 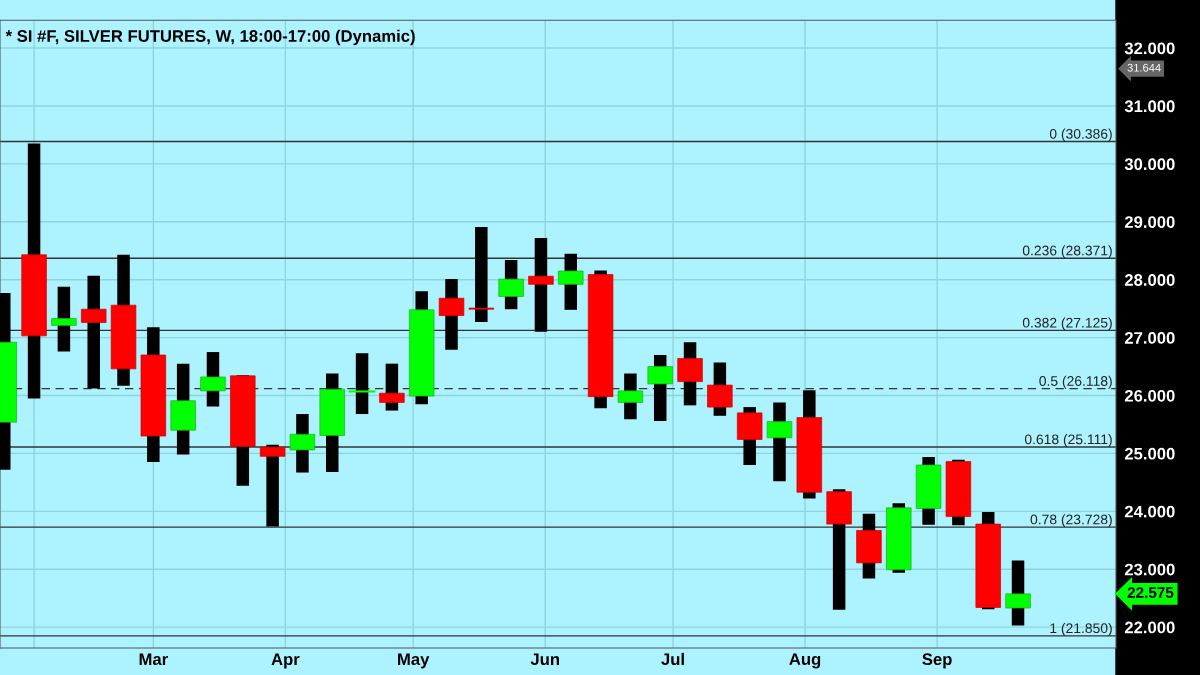 I want to click on ref-line-label: 0.236 (28.371), so click(x=1067, y=252).